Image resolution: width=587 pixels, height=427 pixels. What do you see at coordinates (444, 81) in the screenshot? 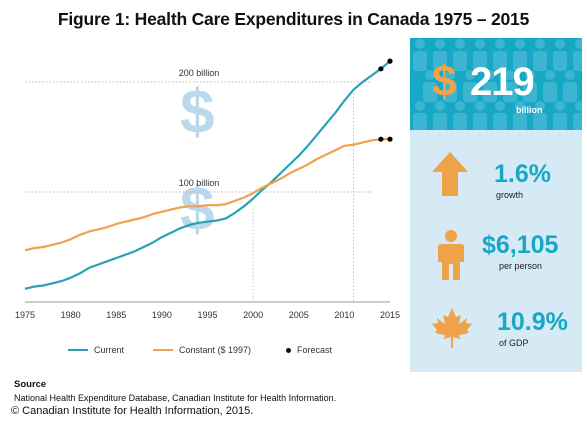
I see `dollar-sign: $` at bounding box center [444, 81].